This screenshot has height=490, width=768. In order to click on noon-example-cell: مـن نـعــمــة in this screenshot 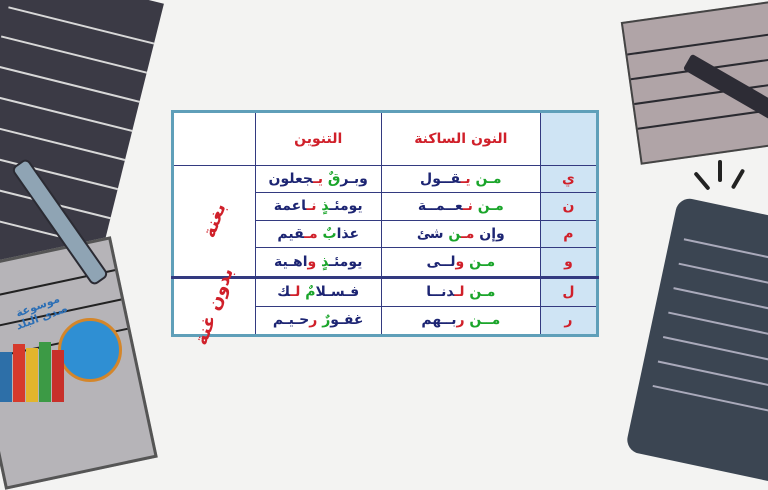, I will do `click(460, 206)`.